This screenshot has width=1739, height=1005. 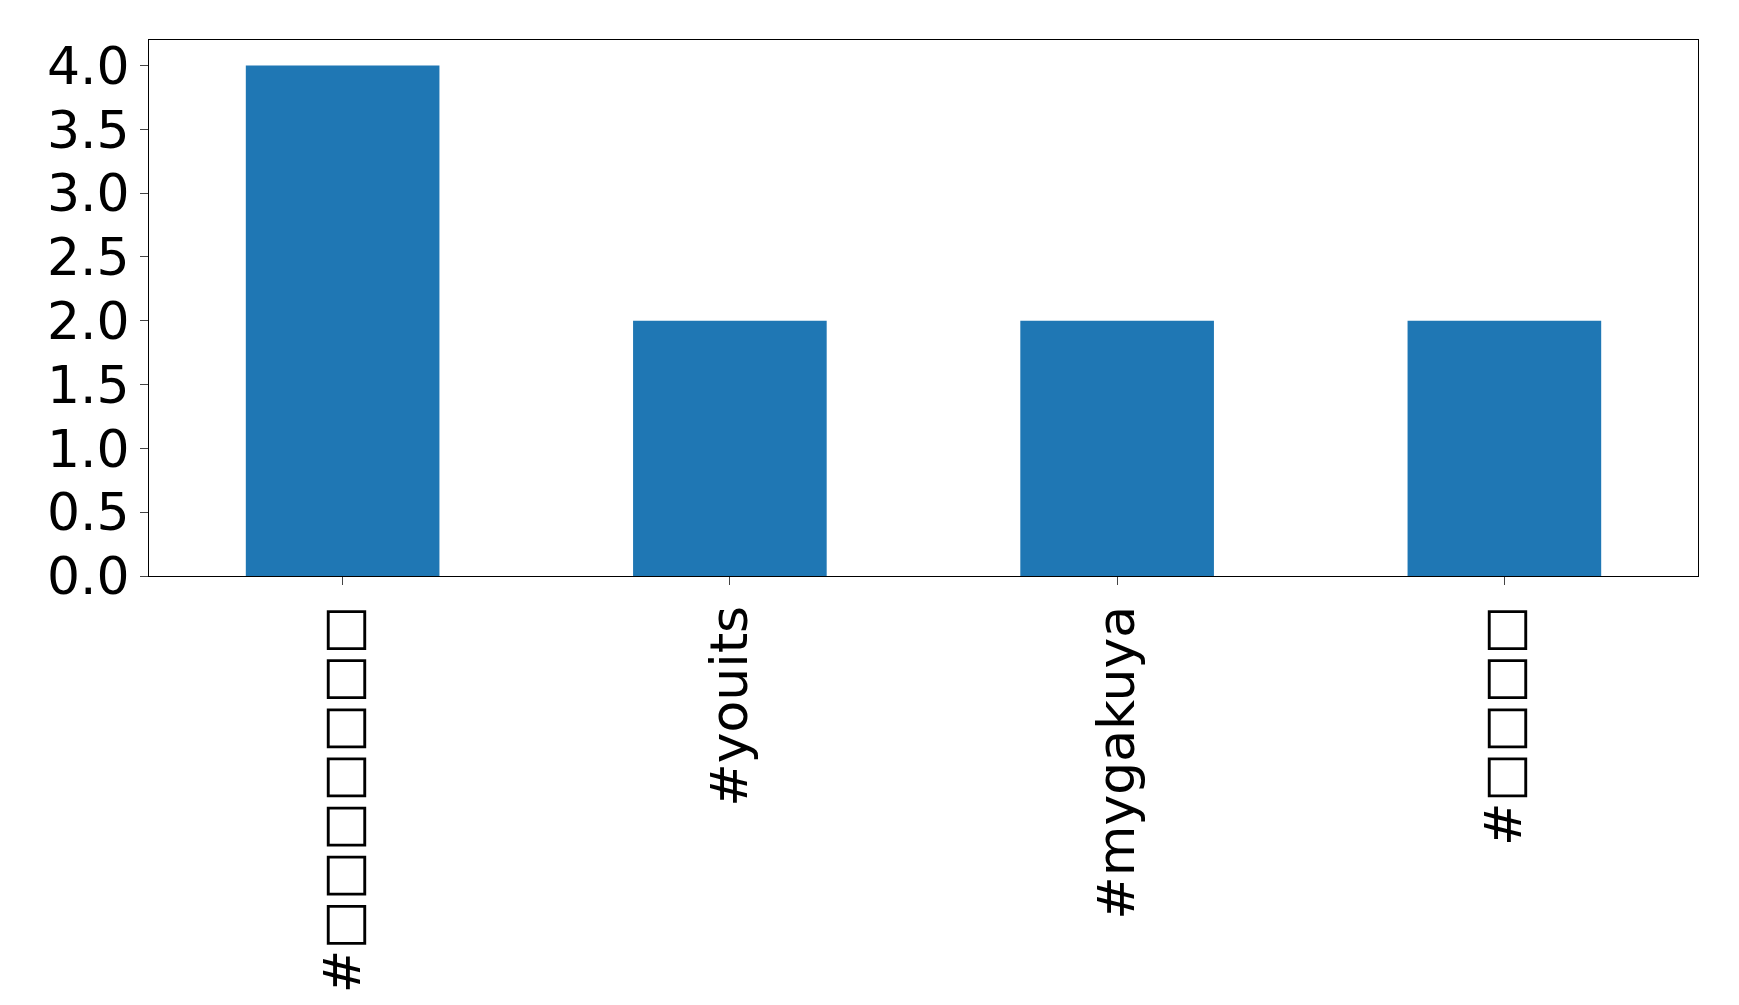 What do you see at coordinates (341, 799) in the screenshot?
I see `x-tick-label: #□□□□□□□` at bounding box center [341, 799].